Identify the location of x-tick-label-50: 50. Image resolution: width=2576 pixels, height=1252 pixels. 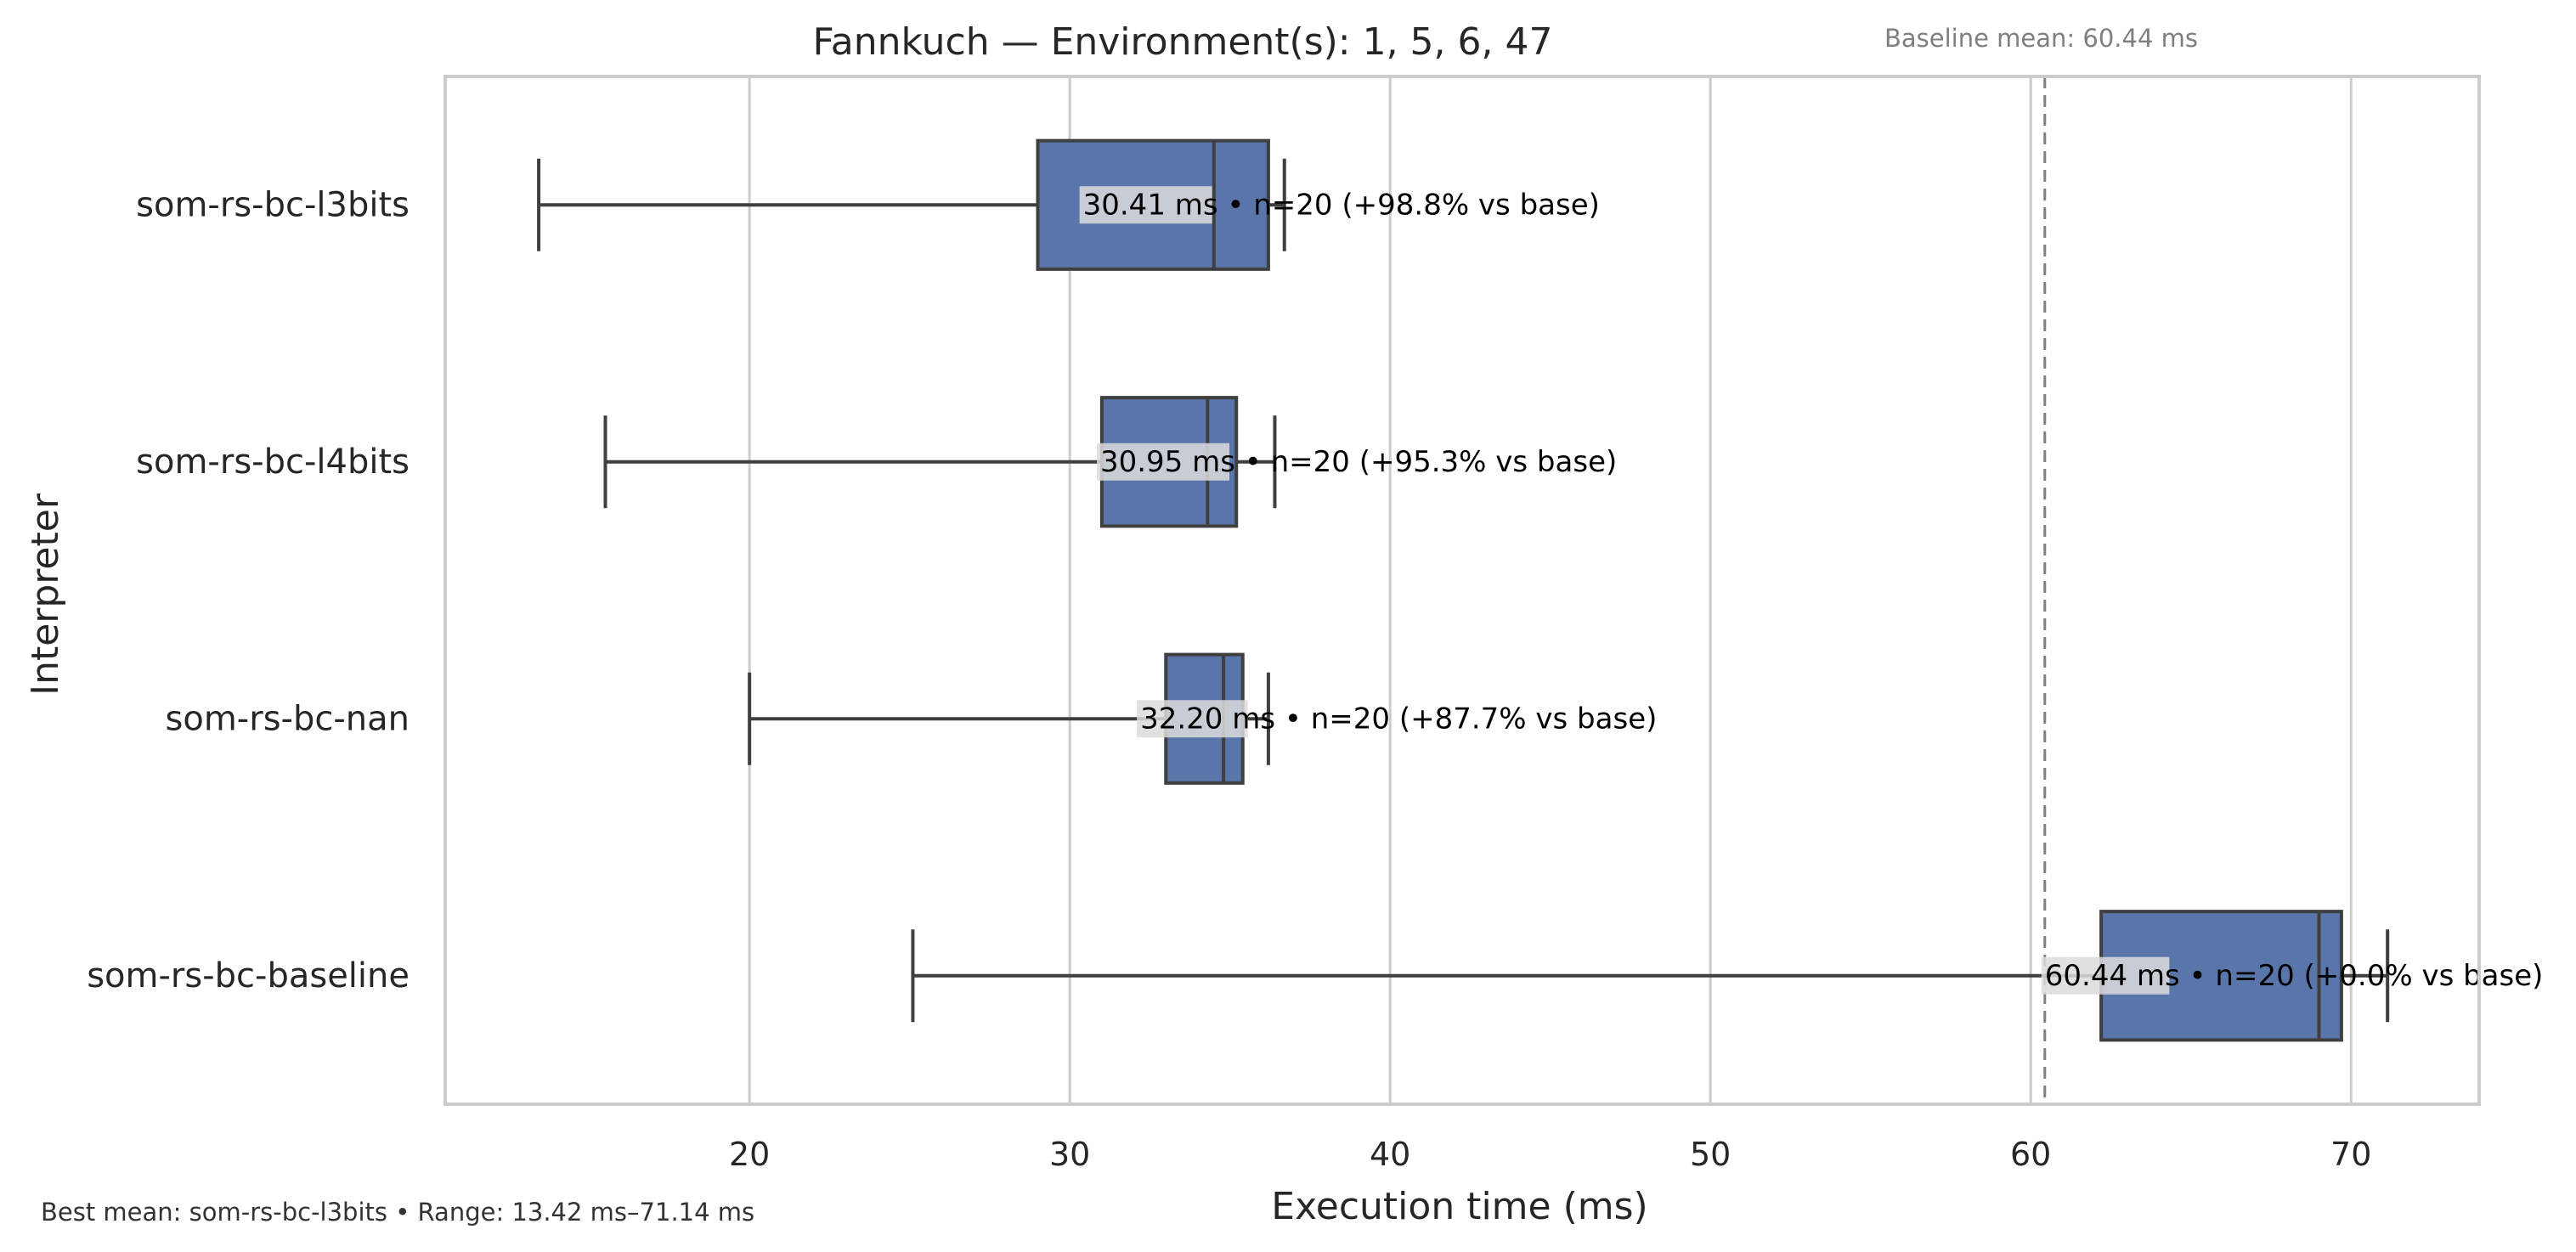
(1710, 1154).